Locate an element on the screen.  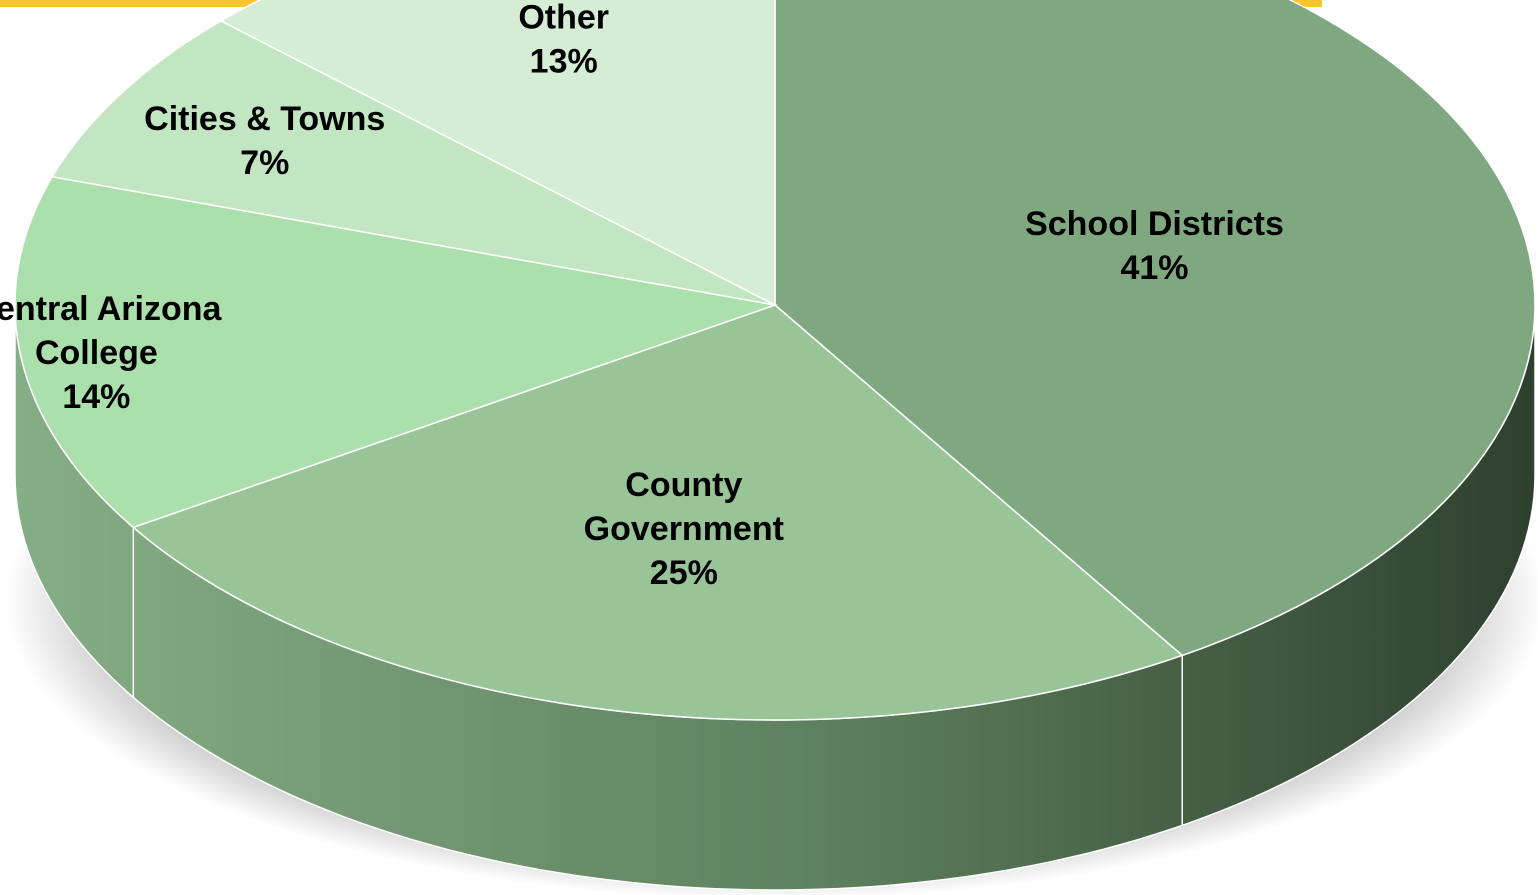
pie-slice is located at coordinates (497, 153).